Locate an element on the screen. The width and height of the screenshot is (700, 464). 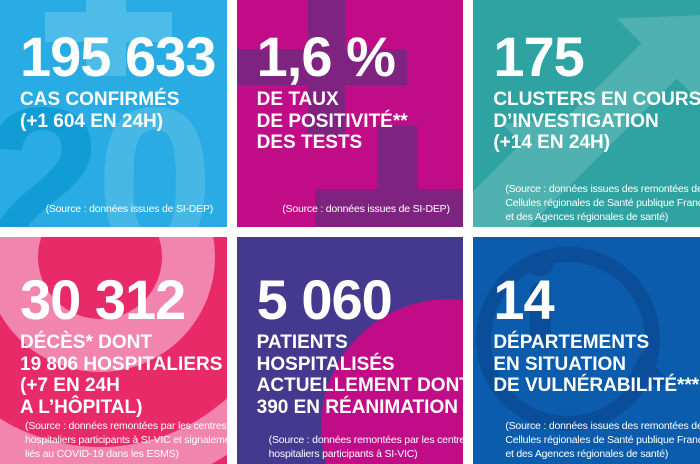
stat-label: DE POSITIVITÉ** is located at coordinates (332, 121).